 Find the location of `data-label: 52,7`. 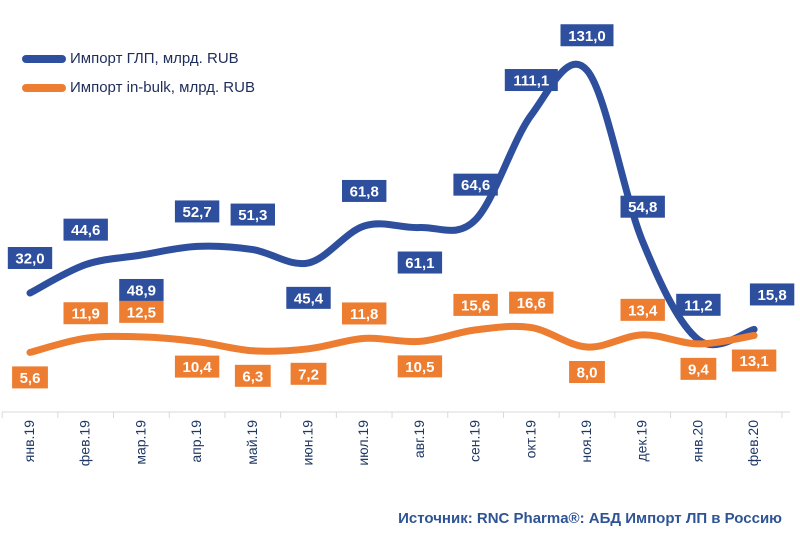

data-label: 52,7 is located at coordinates (196, 212).